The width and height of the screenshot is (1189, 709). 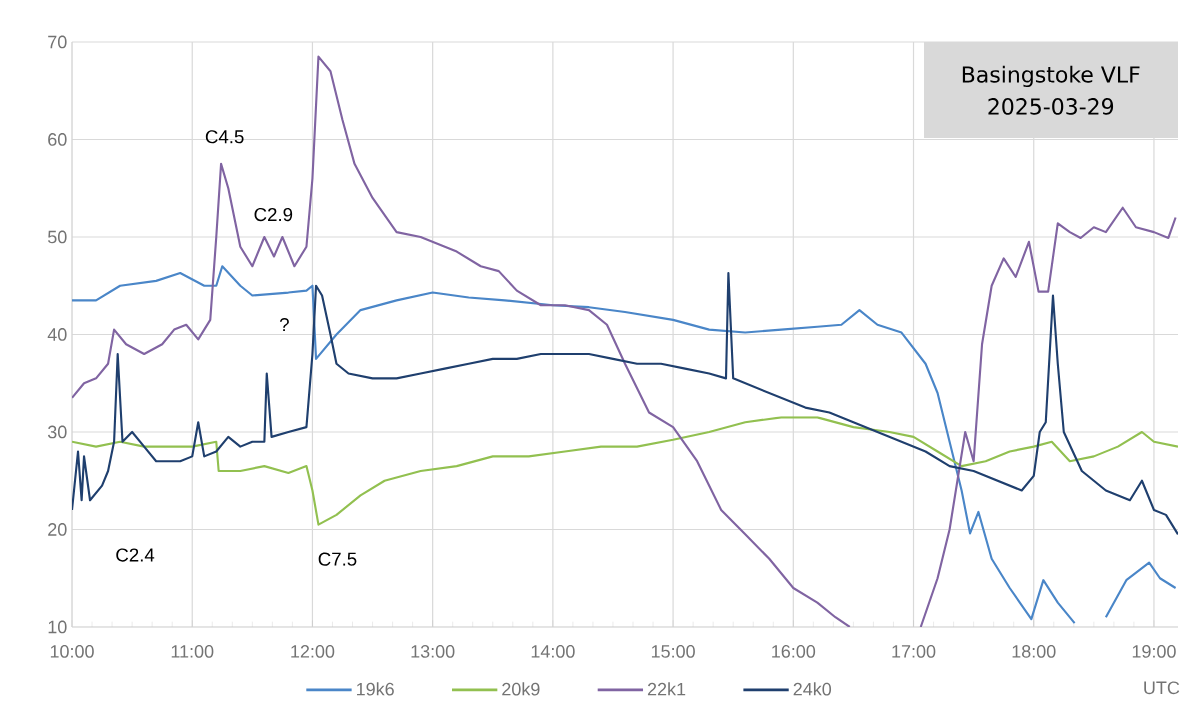 What do you see at coordinates (135, 555) in the screenshot?
I see `annotation: C2.4` at bounding box center [135, 555].